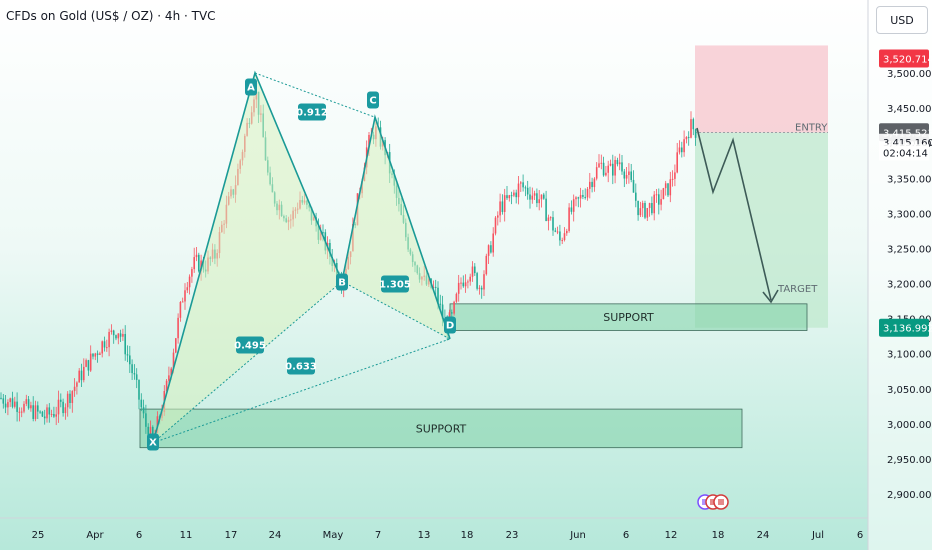  I want to click on support-zone-label: SUPPORT, so click(441, 428).